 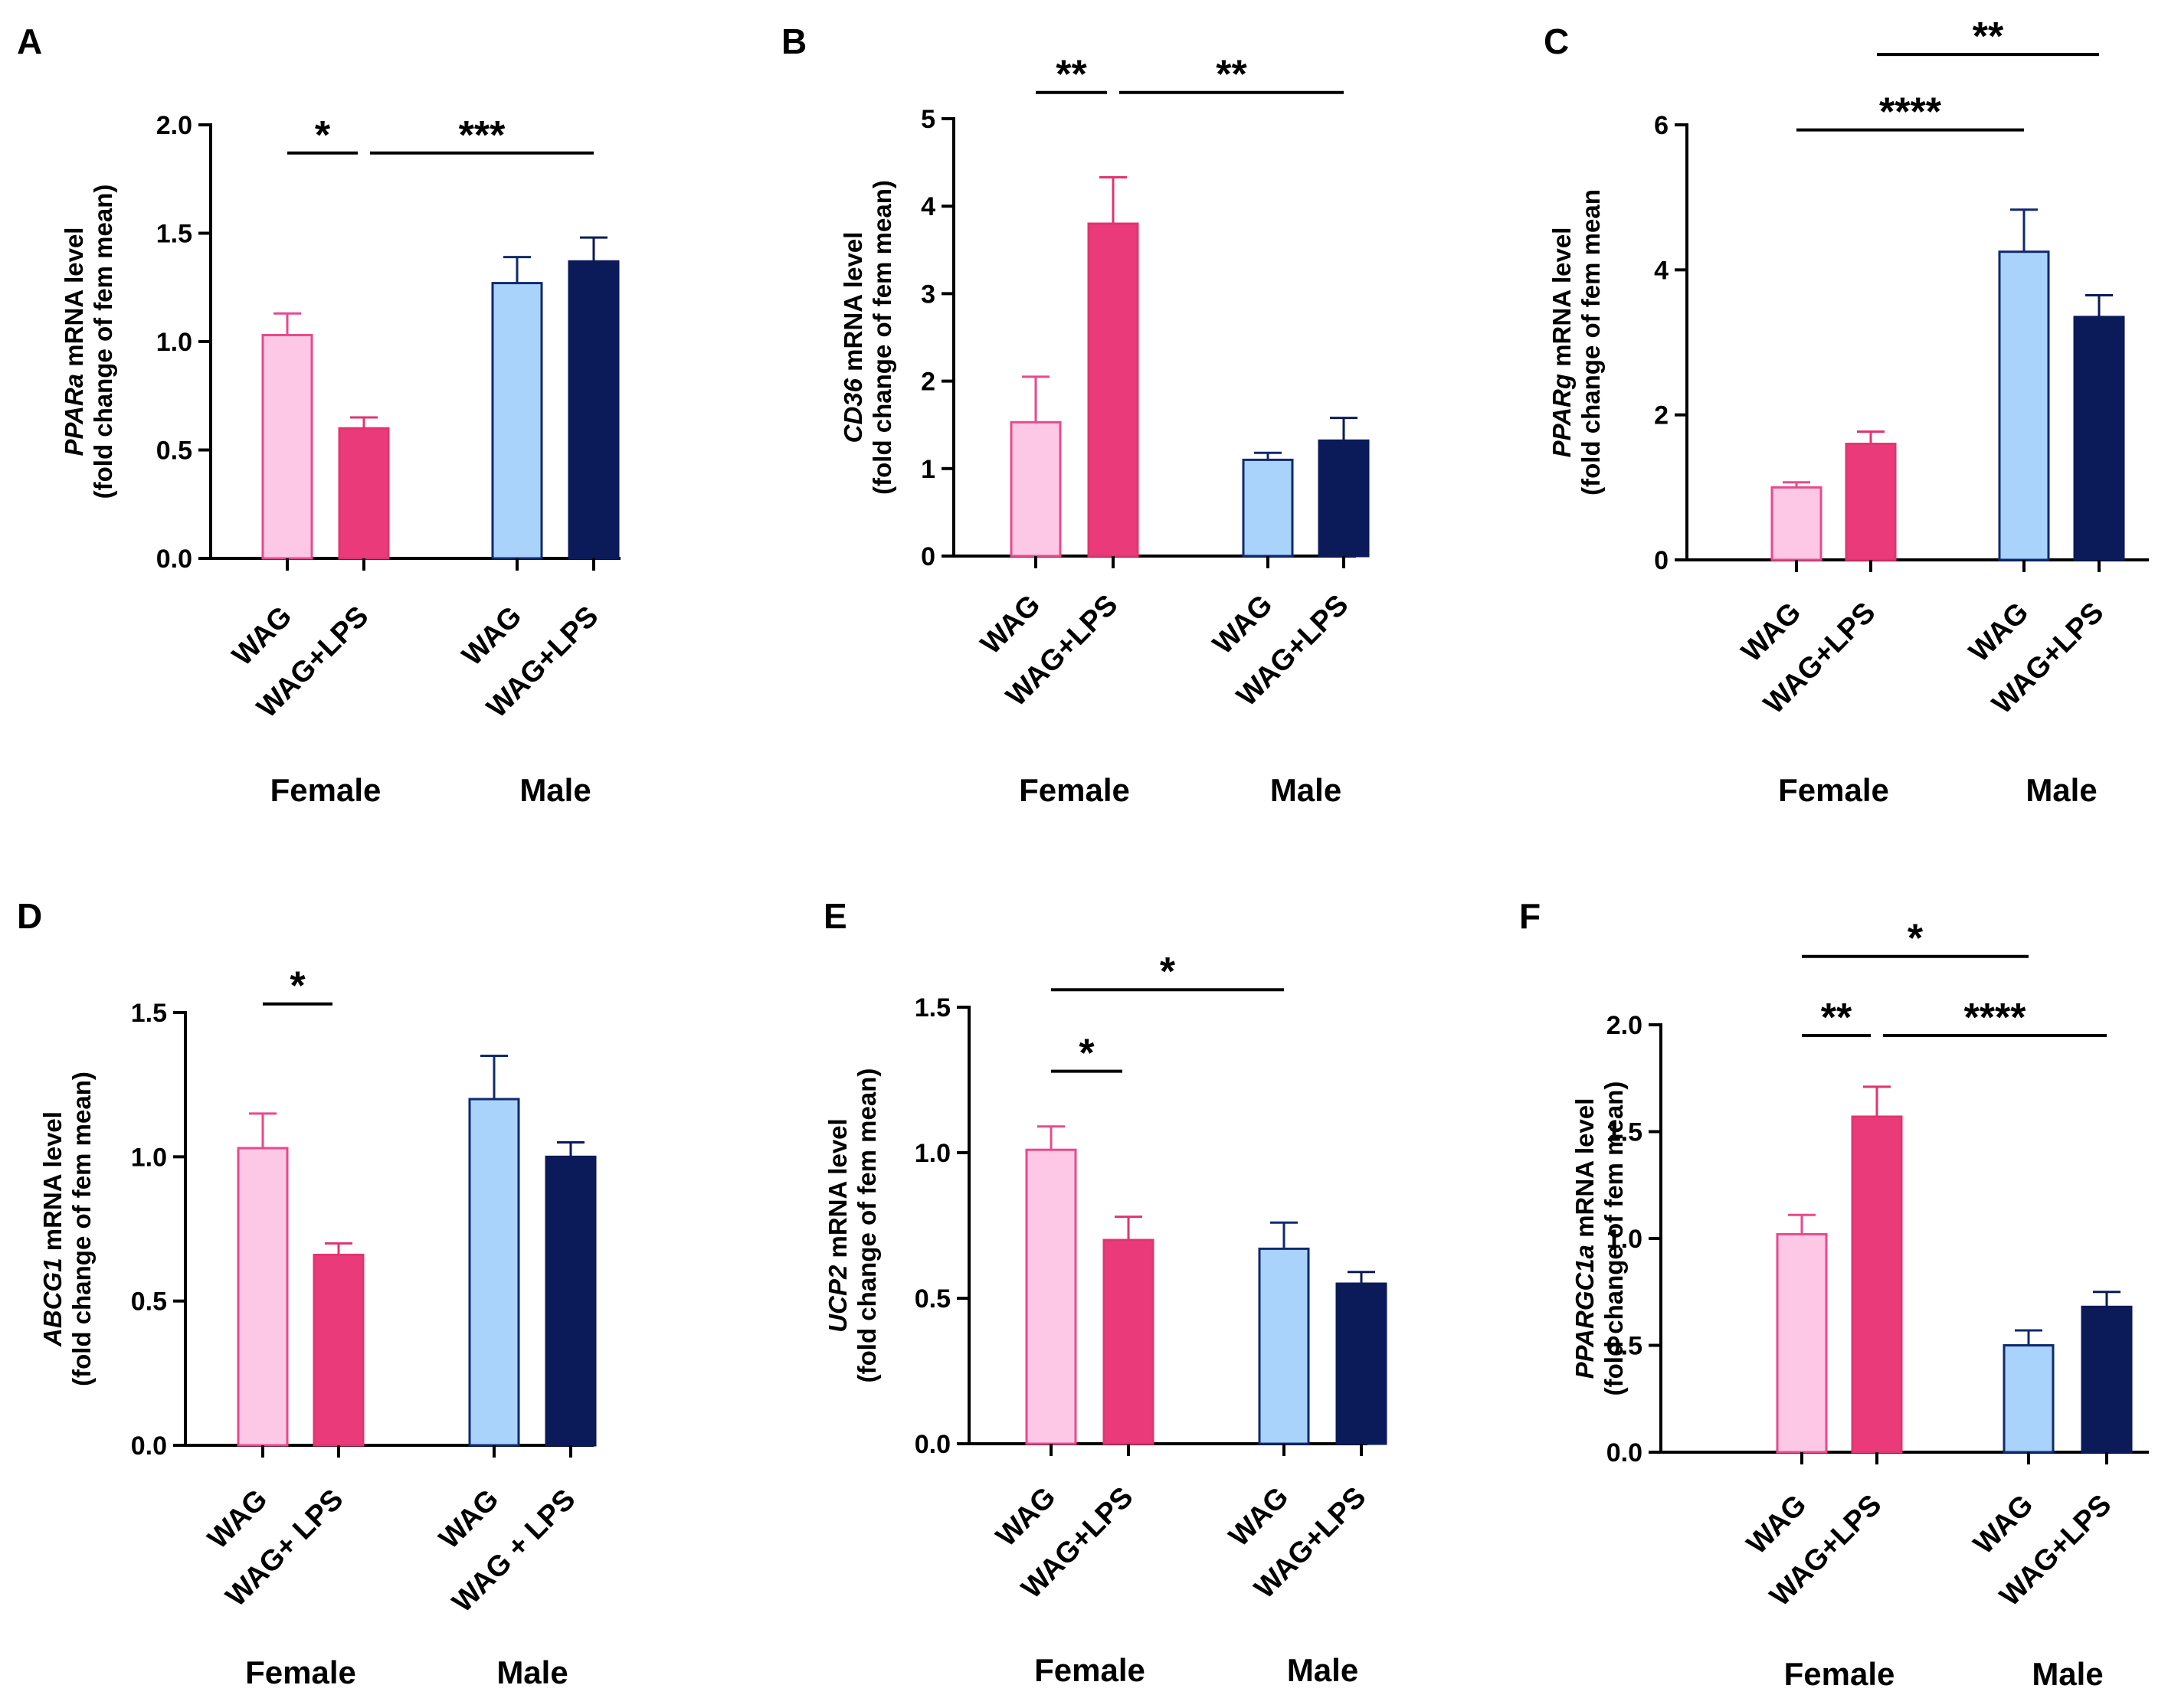 I want to click on y-tick-label: 1, so click(x=928, y=469).